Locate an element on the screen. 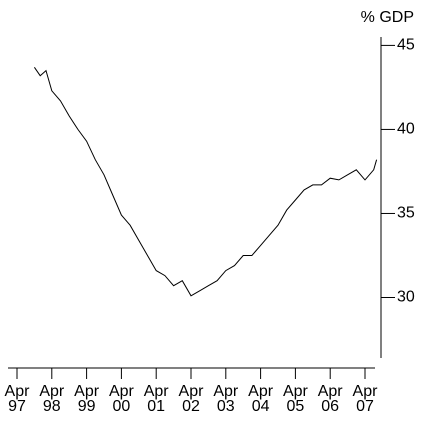 The width and height of the screenshot is (427, 447). x-tick-label: Apr 07 is located at coordinates (365, 399).